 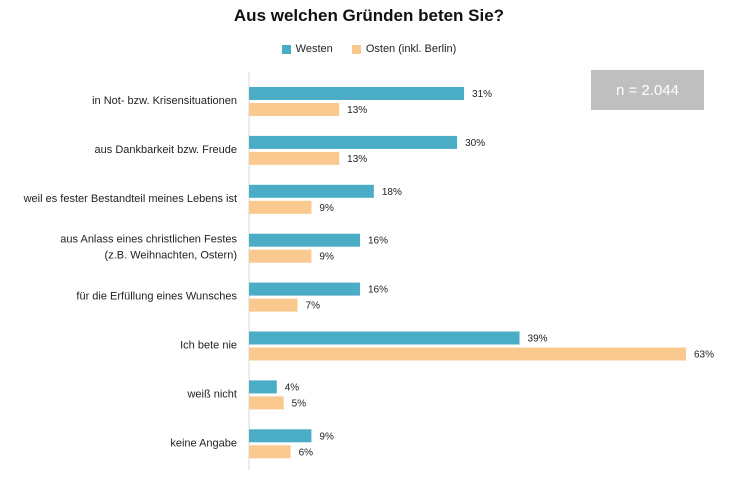 What do you see at coordinates (369, 15) in the screenshot?
I see `chart-title: Aus welchen Gründen beten Sie?` at bounding box center [369, 15].